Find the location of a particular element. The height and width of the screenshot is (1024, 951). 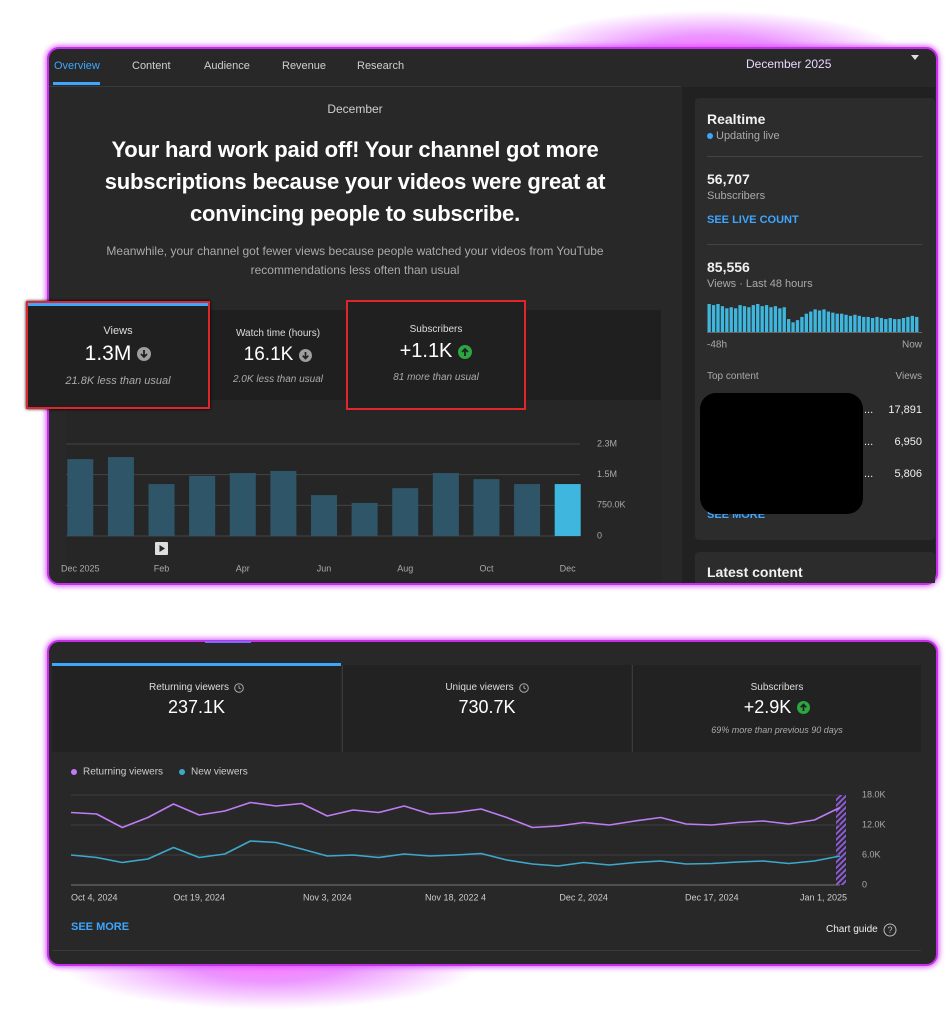

metric-label: Watch time (hours) is located at coordinates (278, 333).